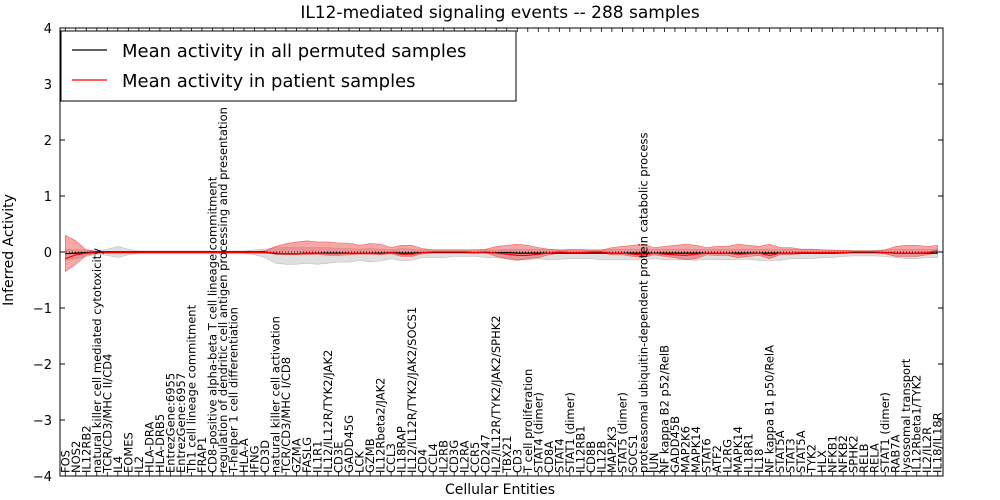 This screenshot has width=1000, height=500. I want to click on entity-label: CD3E, so click(339, 457).